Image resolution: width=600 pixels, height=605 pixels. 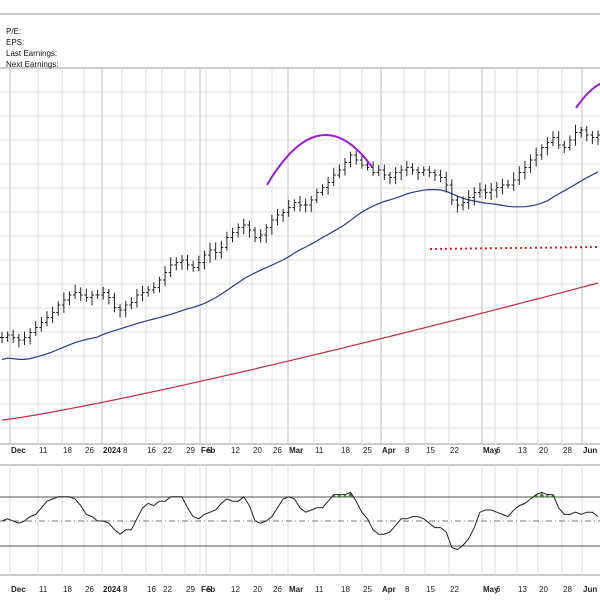 What do you see at coordinates (32, 48) in the screenshot?
I see `info-panel: P/E: EPS: Last Earnings: Next Earnings:` at bounding box center [32, 48].